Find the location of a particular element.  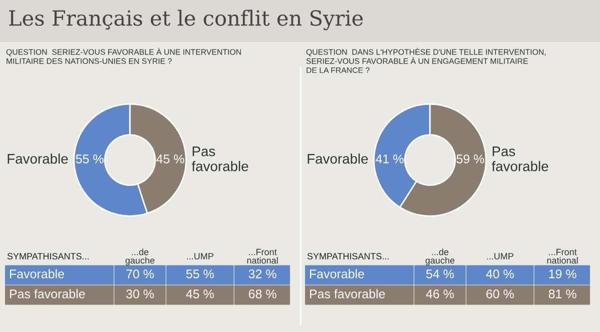

data-label: 60 % is located at coordinates (500, 294).